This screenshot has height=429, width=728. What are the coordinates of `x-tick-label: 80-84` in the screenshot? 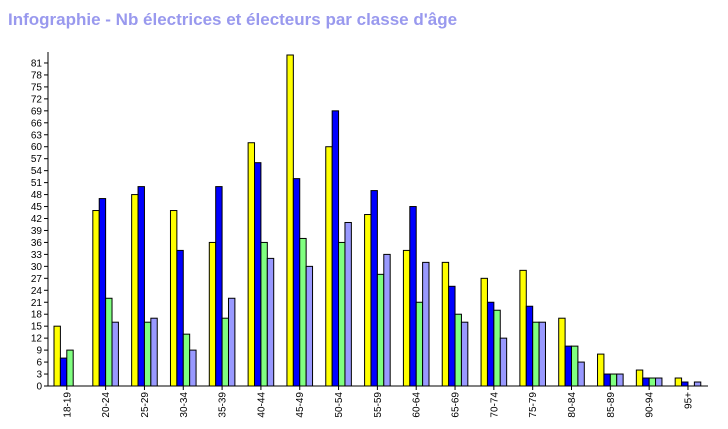 It's located at (572, 405).